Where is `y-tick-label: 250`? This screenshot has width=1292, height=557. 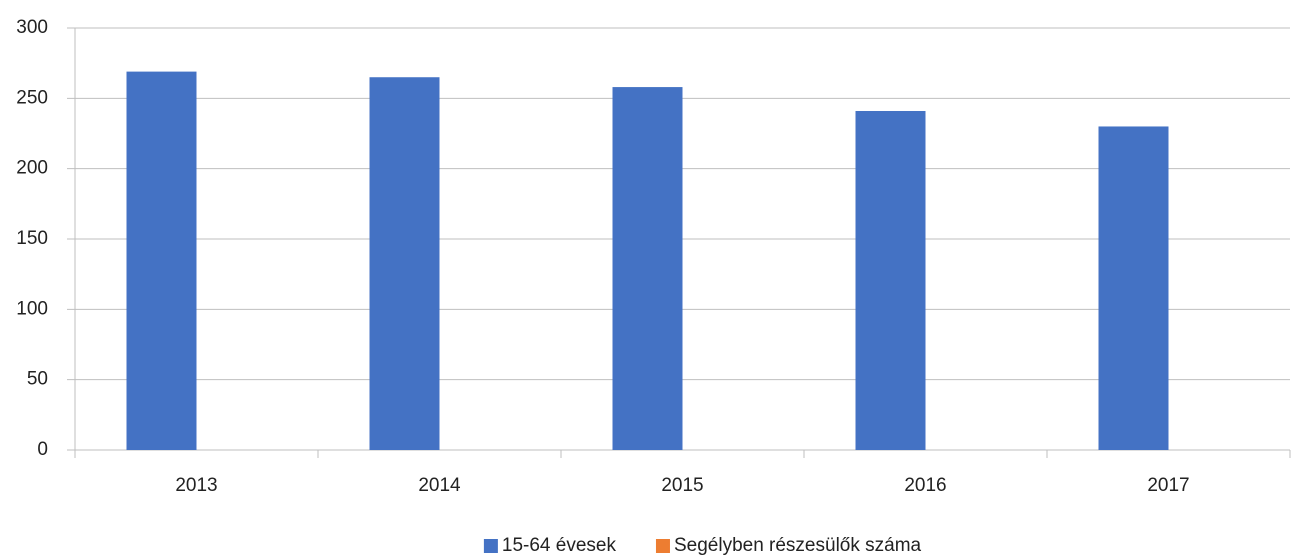 y-tick-label: 250 is located at coordinates (32, 97).